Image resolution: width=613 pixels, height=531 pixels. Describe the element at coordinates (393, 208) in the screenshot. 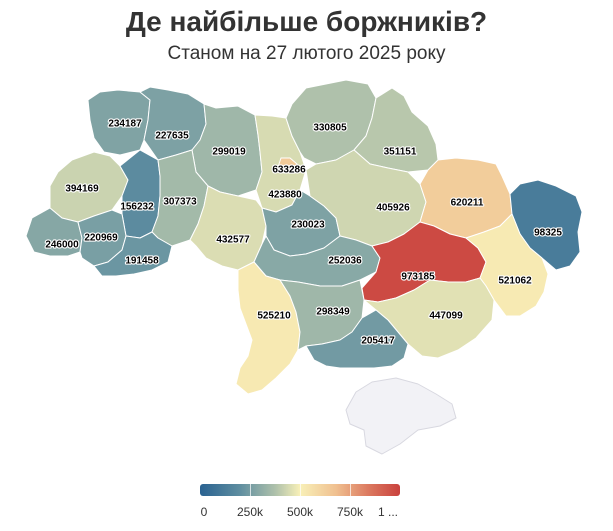

I see `value-label-poltava: 405926` at that location.